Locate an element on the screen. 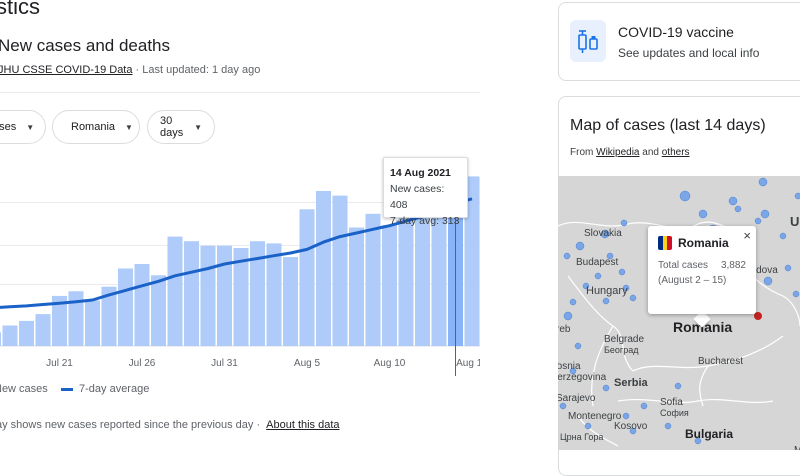 The image size is (800, 476). map-label-sofia-cyr: София is located at coordinates (674, 413).